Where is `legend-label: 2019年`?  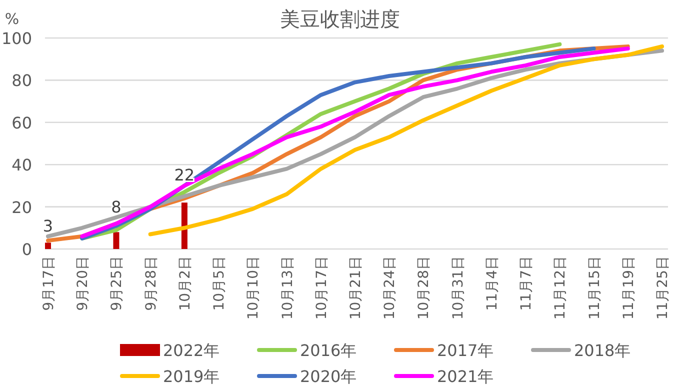 legend-label: 2019年 is located at coordinates (191, 376).